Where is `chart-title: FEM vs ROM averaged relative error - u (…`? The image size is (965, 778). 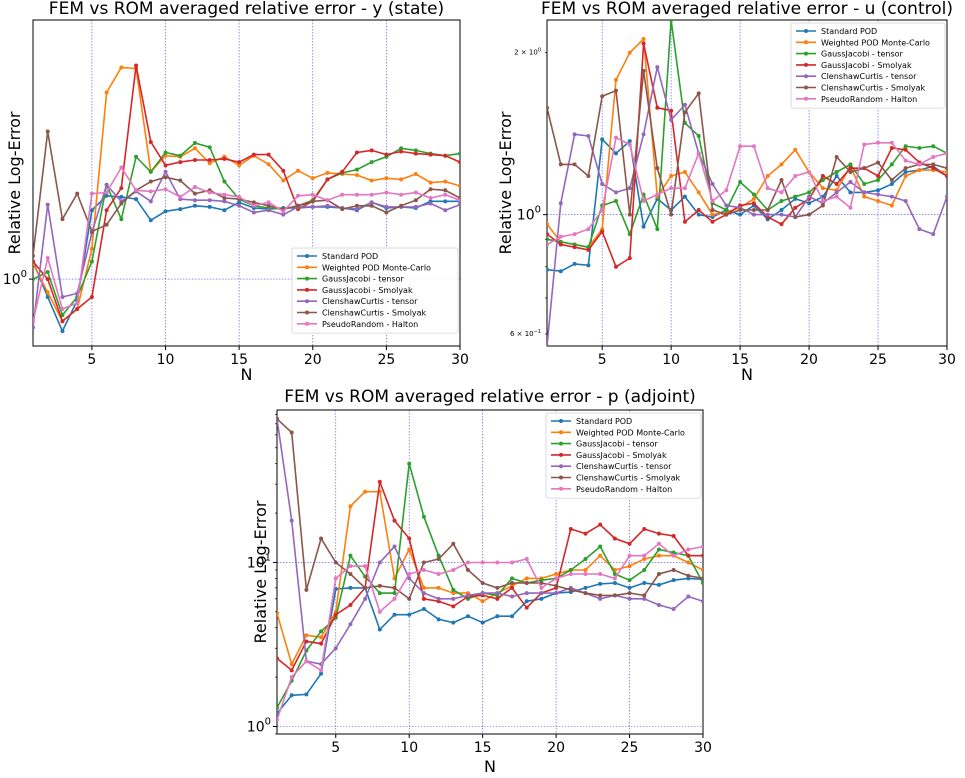
chart-title: FEM vs ROM averaged relative error - u (… is located at coordinates (747, 9).